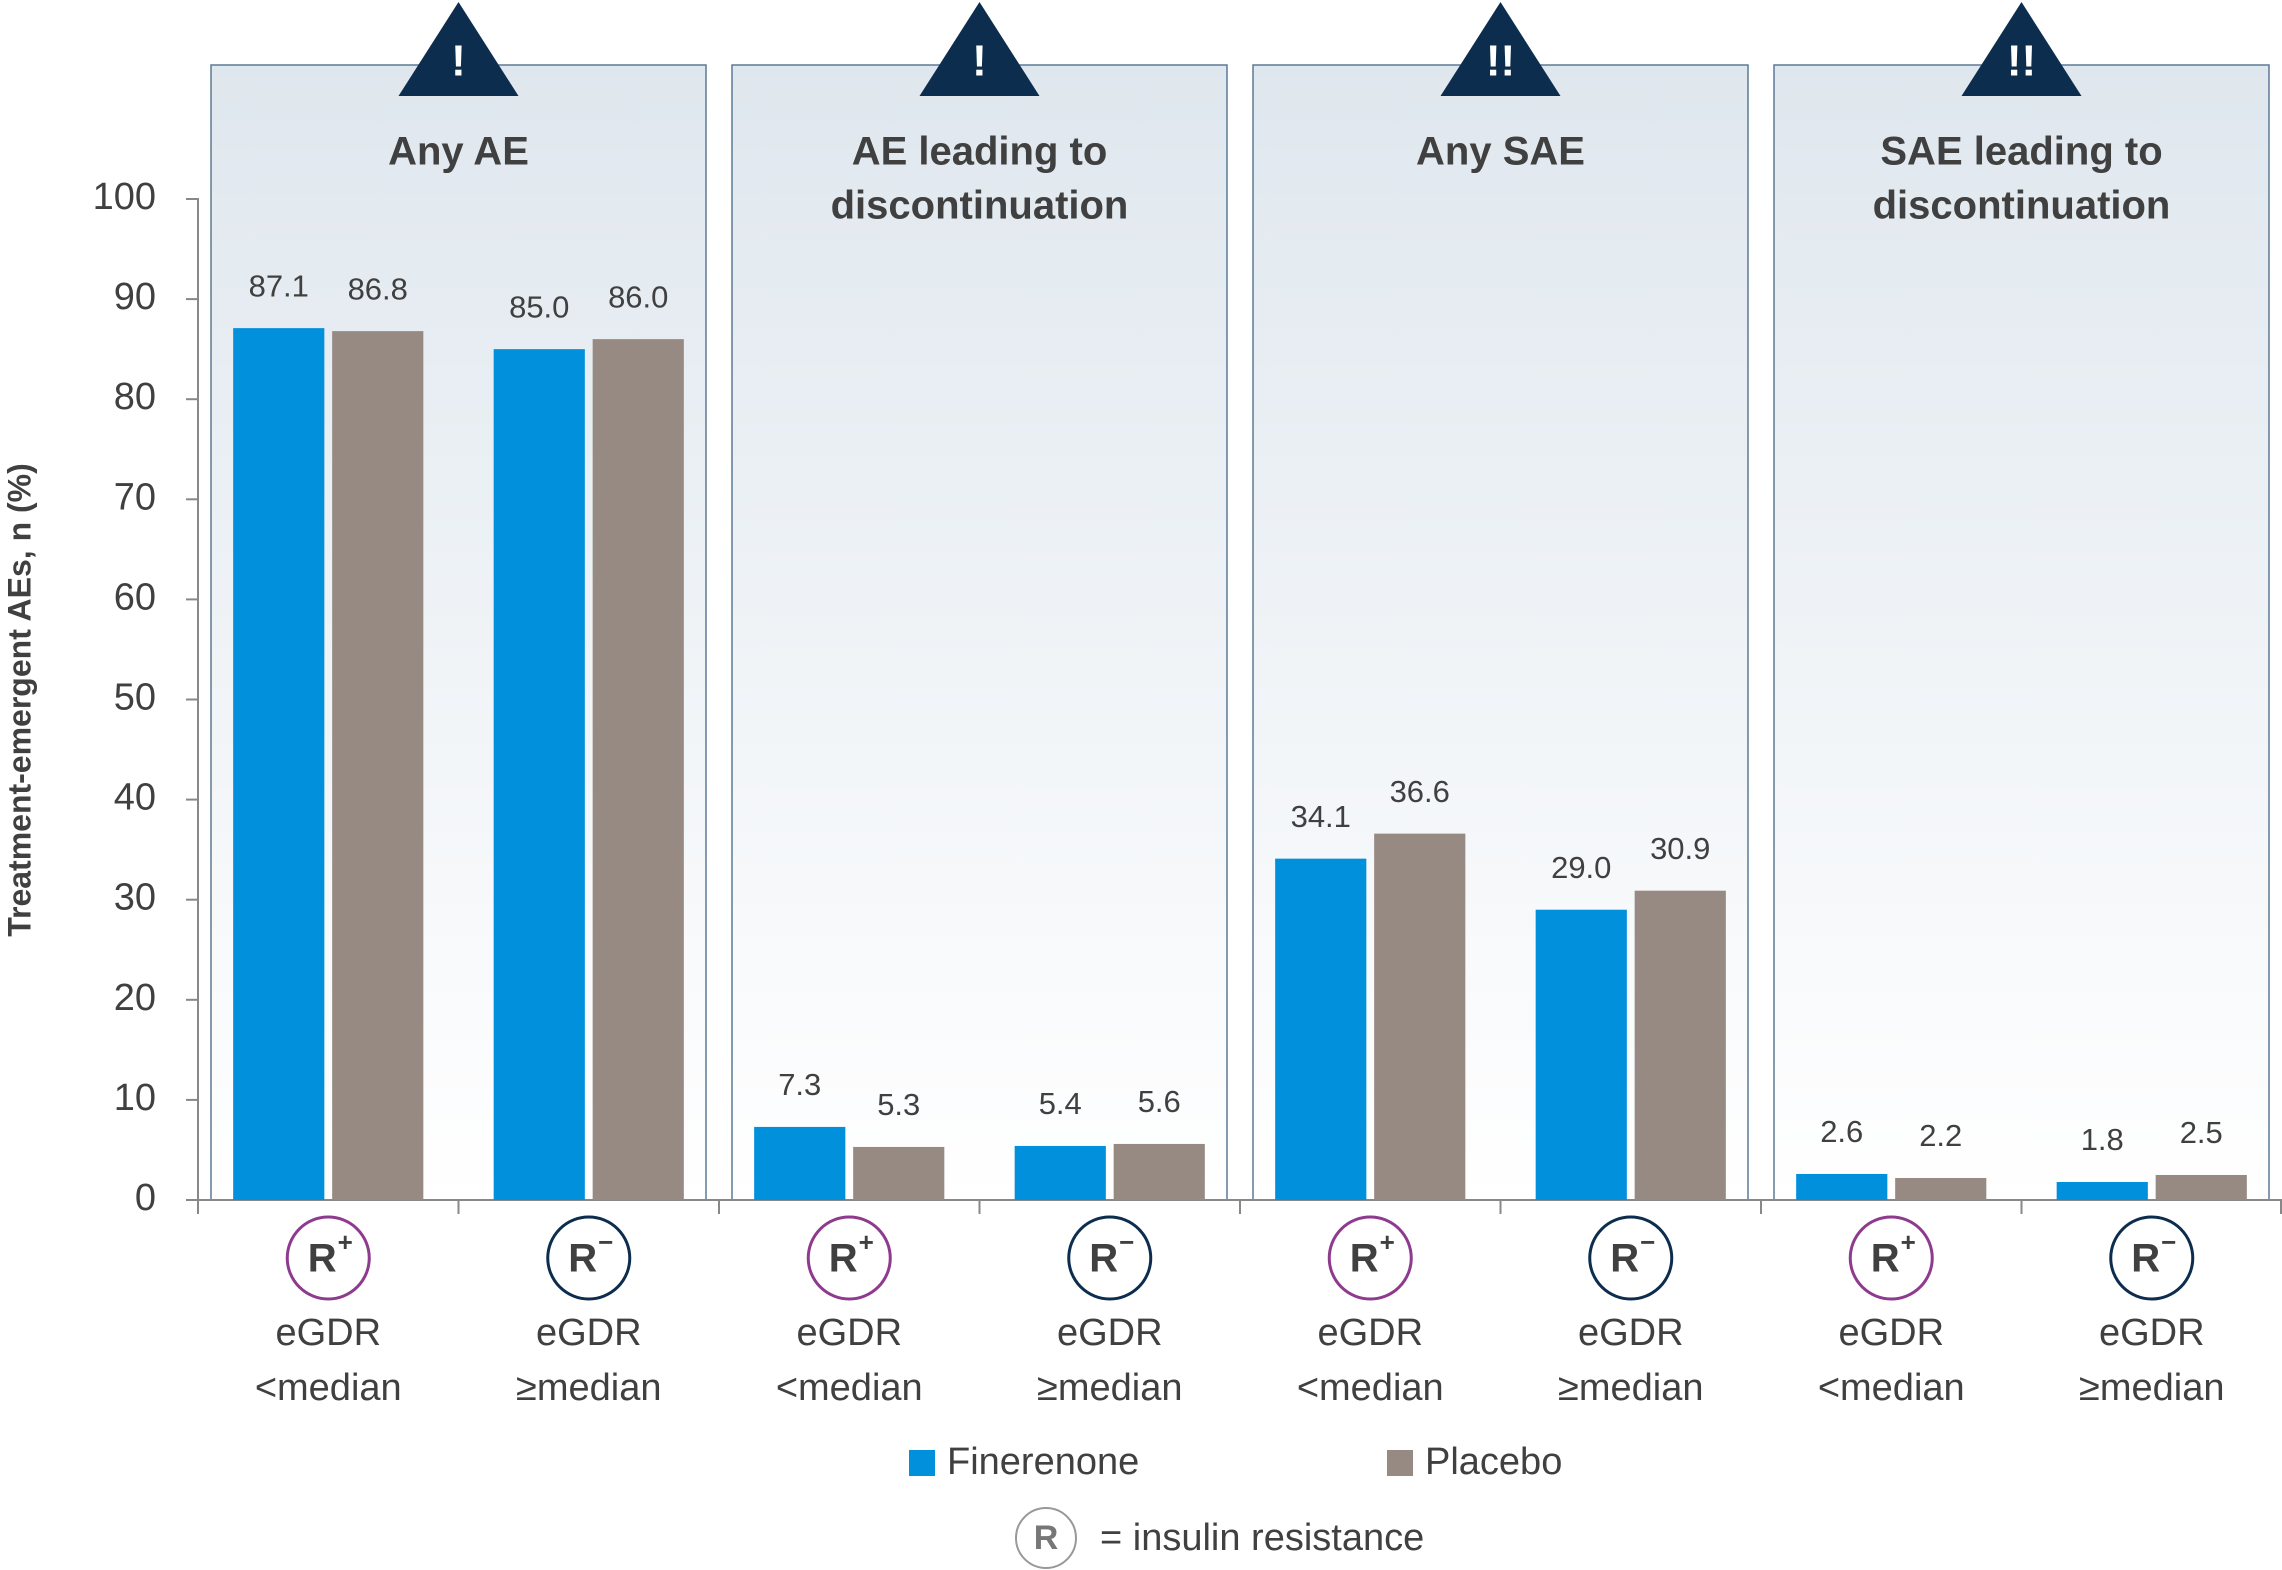 Image resolution: width=2282 pixels, height=1570 pixels. I want to click on value-label: 30.9, so click(1680, 848).